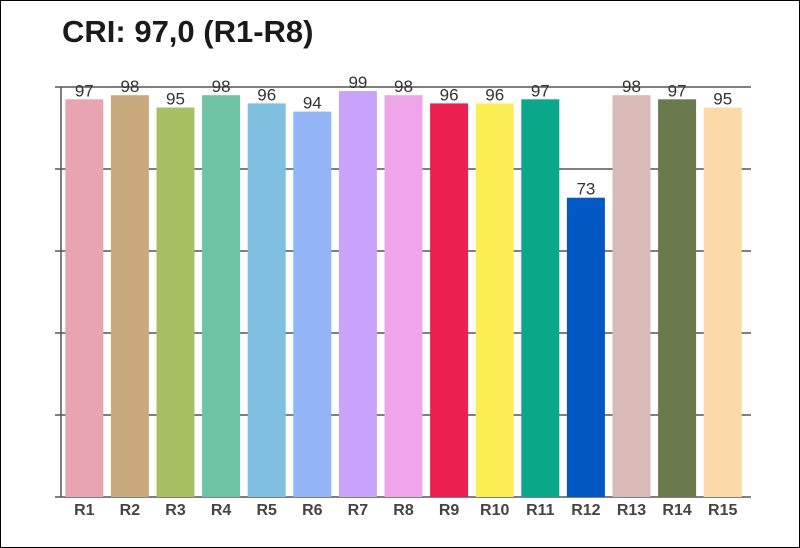 The height and width of the screenshot is (548, 800). Describe the element at coordinates (585, 510) in the screenshot. I see `category-label: R12` at that location.